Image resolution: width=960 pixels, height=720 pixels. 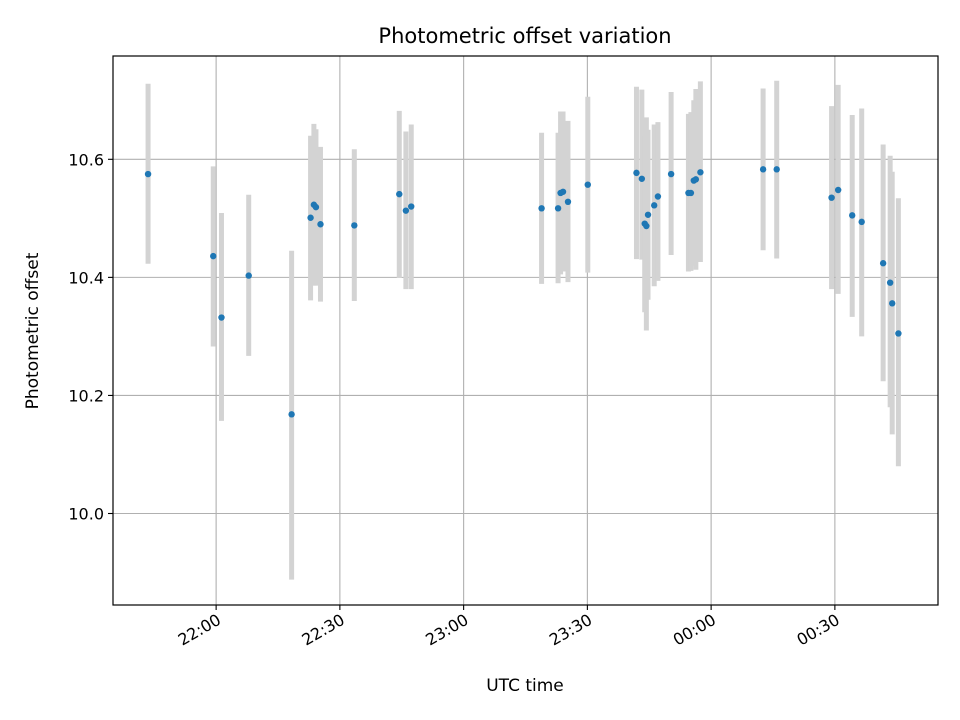 What do you see at coordinates (86, 514) in the screenshot?
I see `y-tick-label: 10.0` at bounding box center [86, 514].